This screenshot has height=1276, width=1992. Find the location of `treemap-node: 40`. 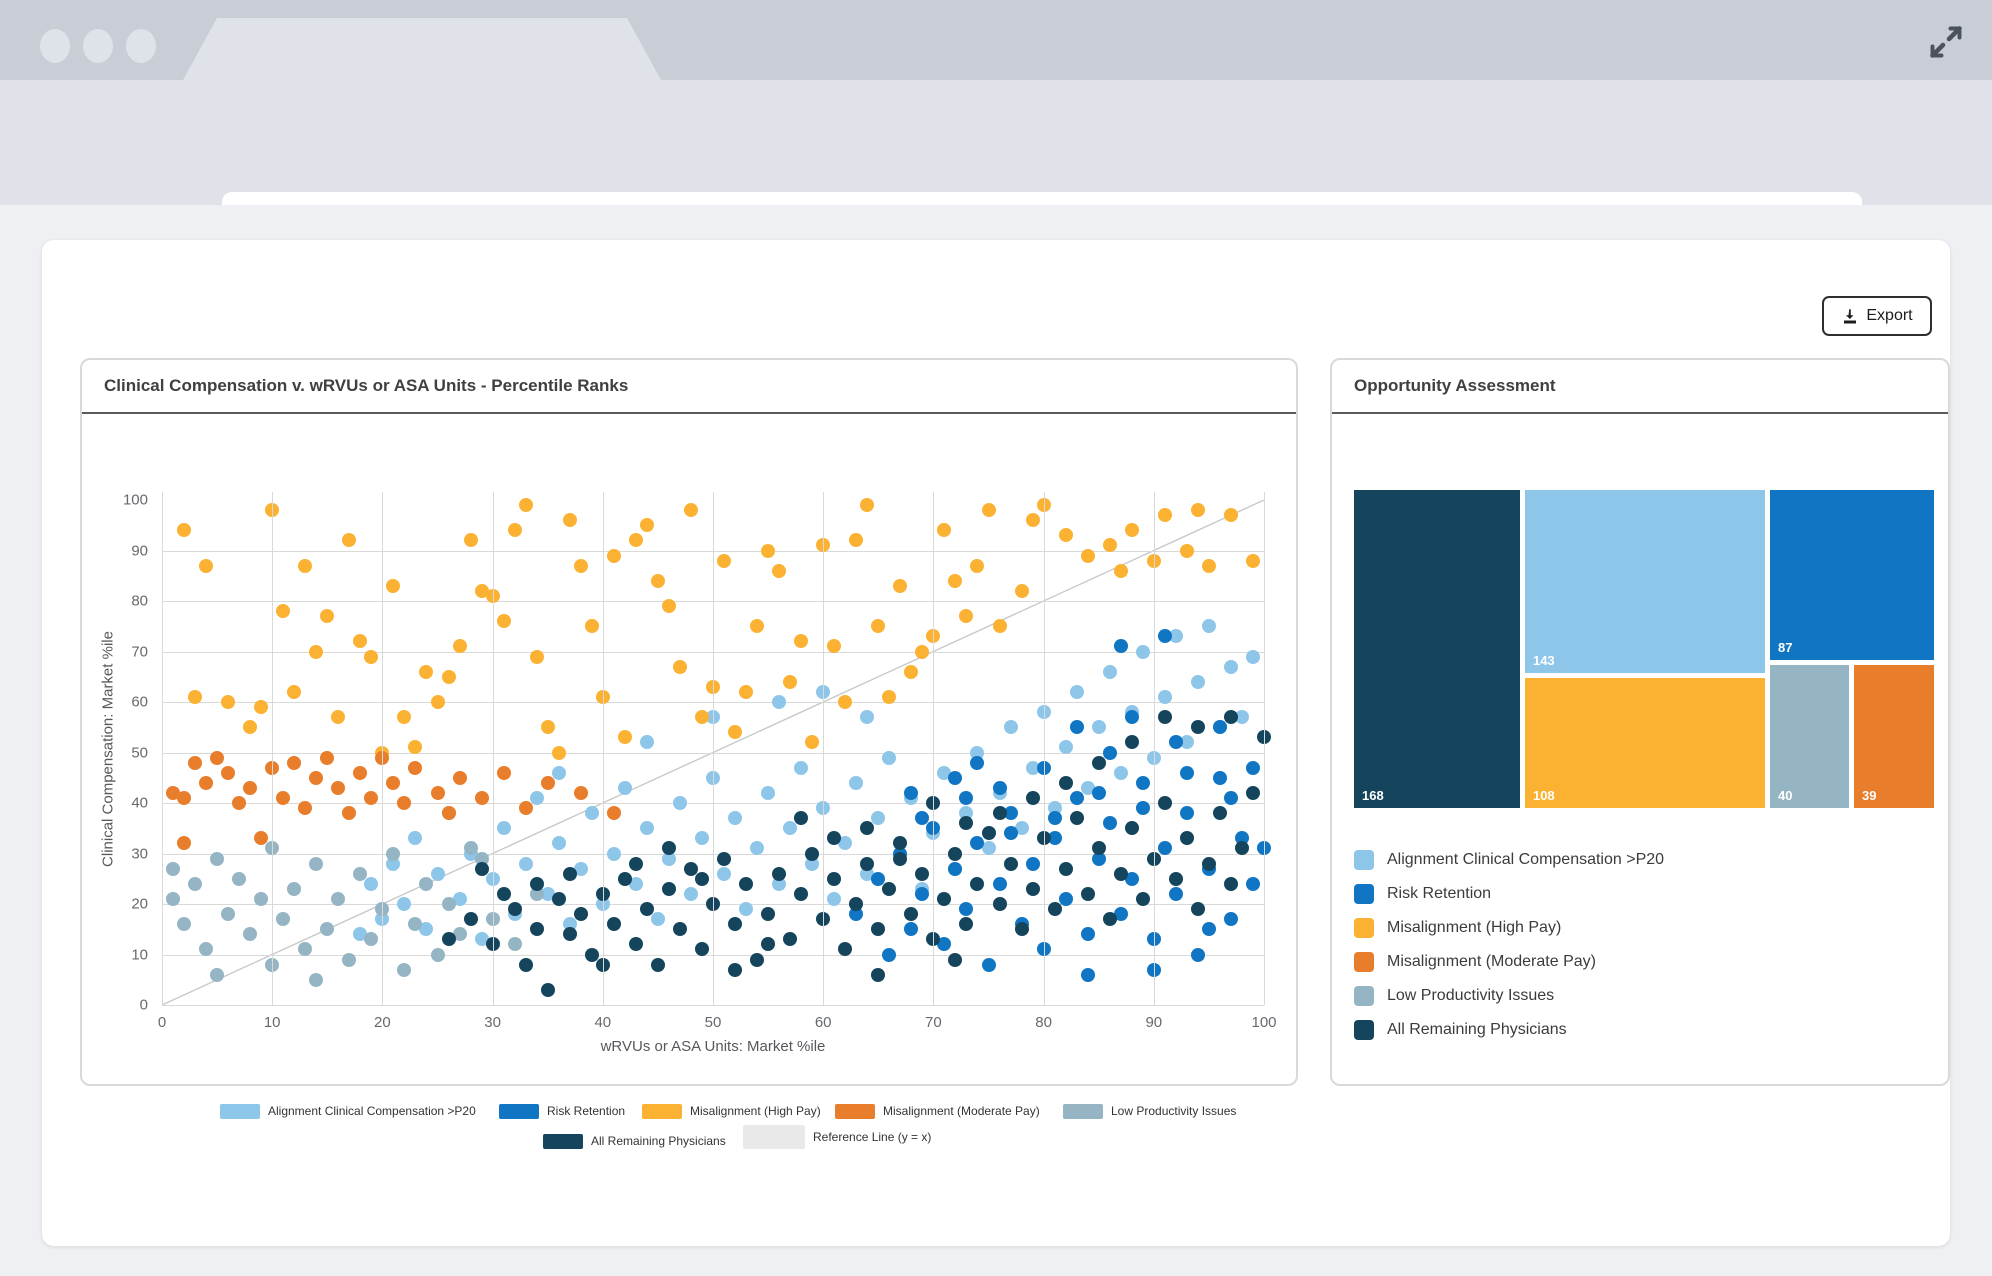

treemap-node: 40 is located at coordinates (1809, 736).